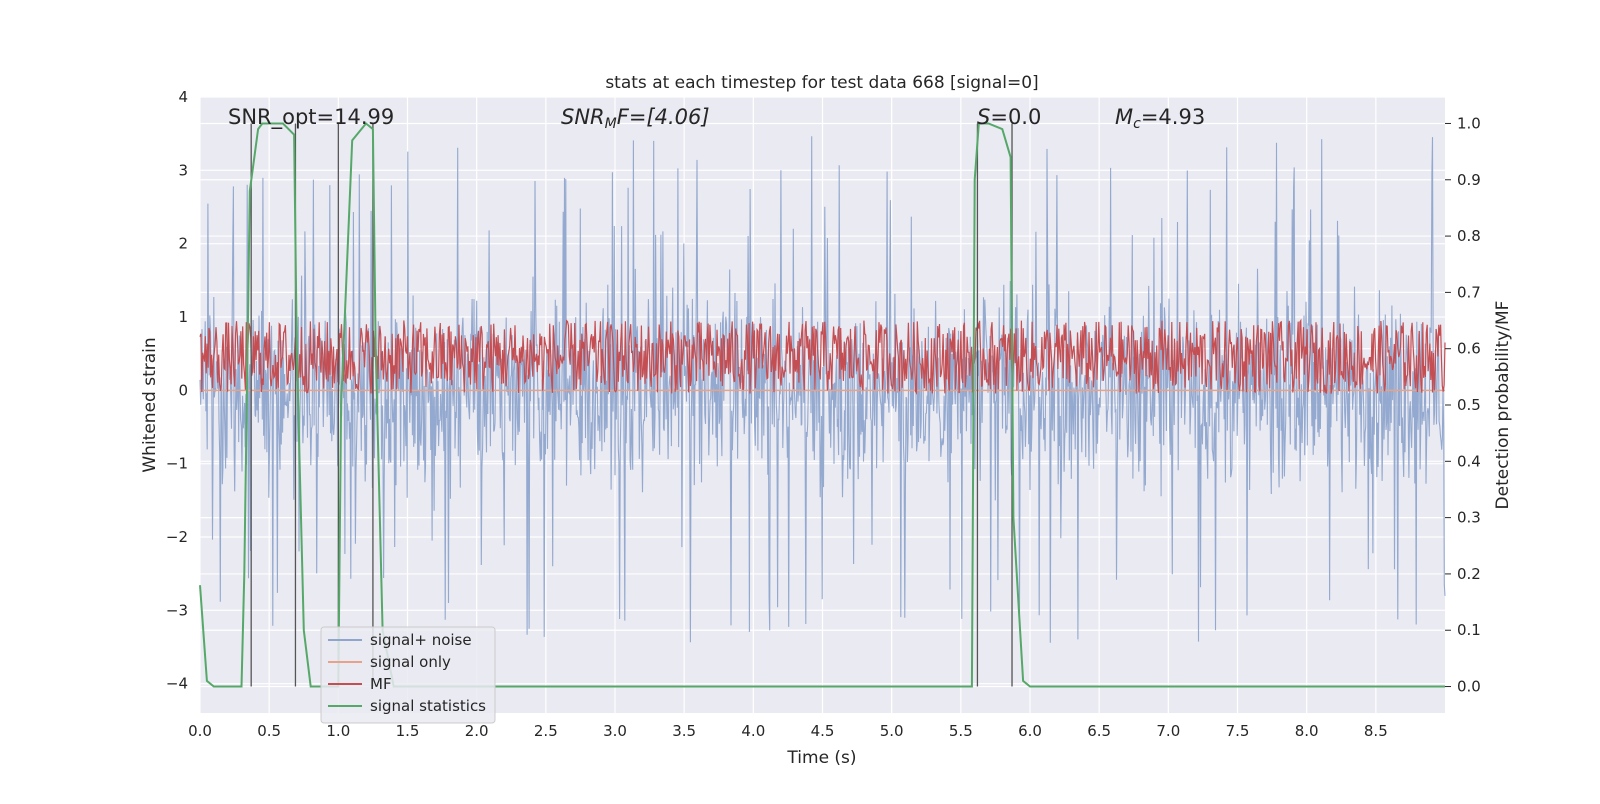 This screenshot has width=1600, height=804. I want to click on y-right-tick-label: 0.3, so click(1469, 518).